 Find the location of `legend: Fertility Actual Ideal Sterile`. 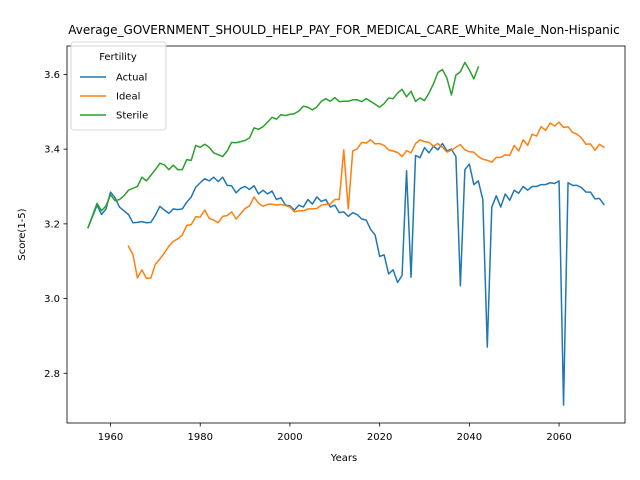

legend: Fertility Actual Ideal Sterile is located at coordinates (118, 86).